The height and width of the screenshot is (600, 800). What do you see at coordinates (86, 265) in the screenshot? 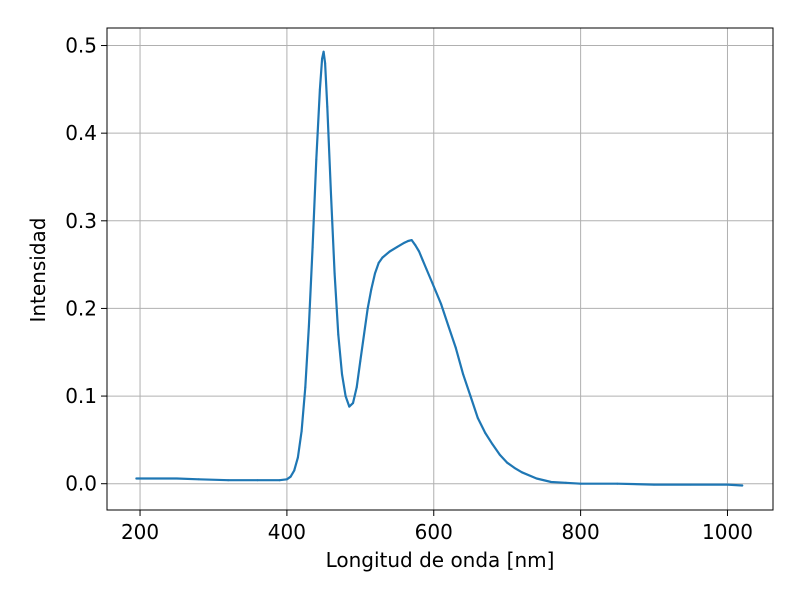
I see `y-axis: 0.0 0.1 0.2 0.3 0.4 0.5` at bounding box center [86, 265].